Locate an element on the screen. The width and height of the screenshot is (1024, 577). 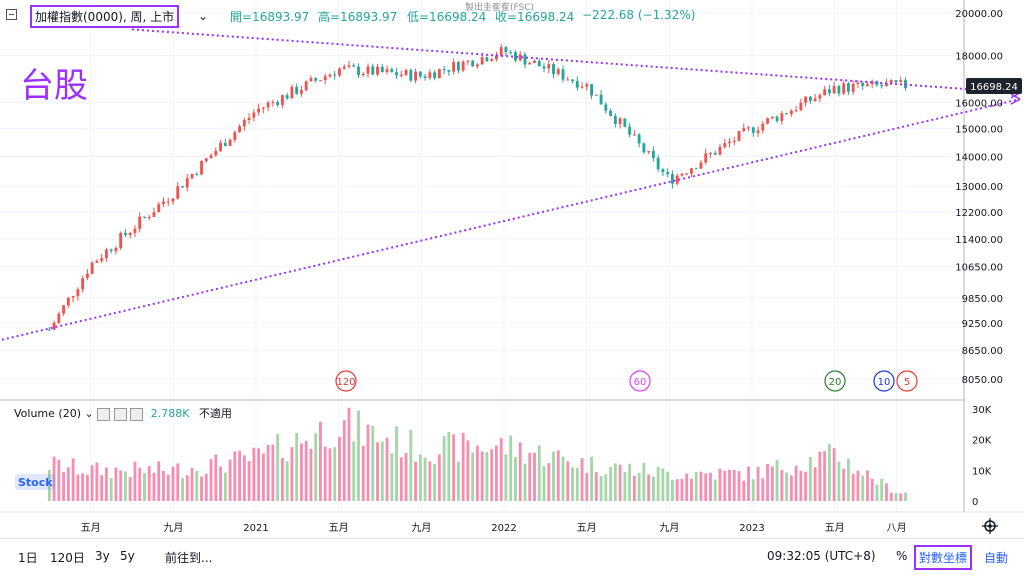
symbol-box: 加權指數(0000), 周, 上市 is located at coordinates (105, 16).